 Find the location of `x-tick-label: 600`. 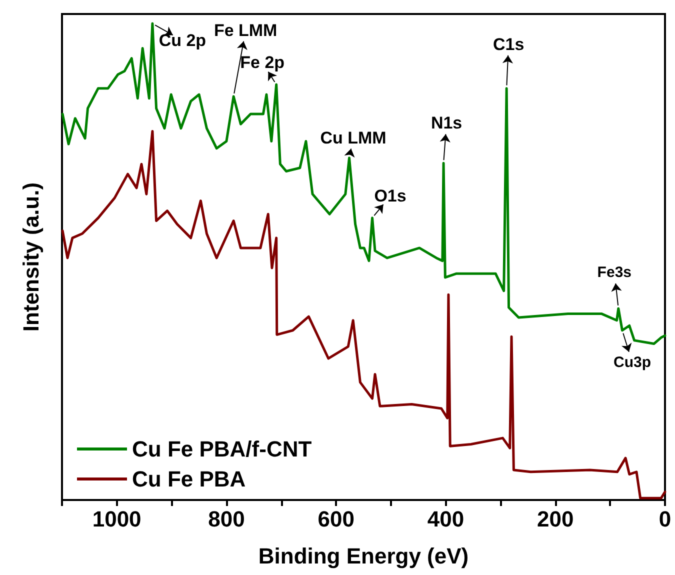

x-tick-label: 600 is located at coordinates (336, 519).